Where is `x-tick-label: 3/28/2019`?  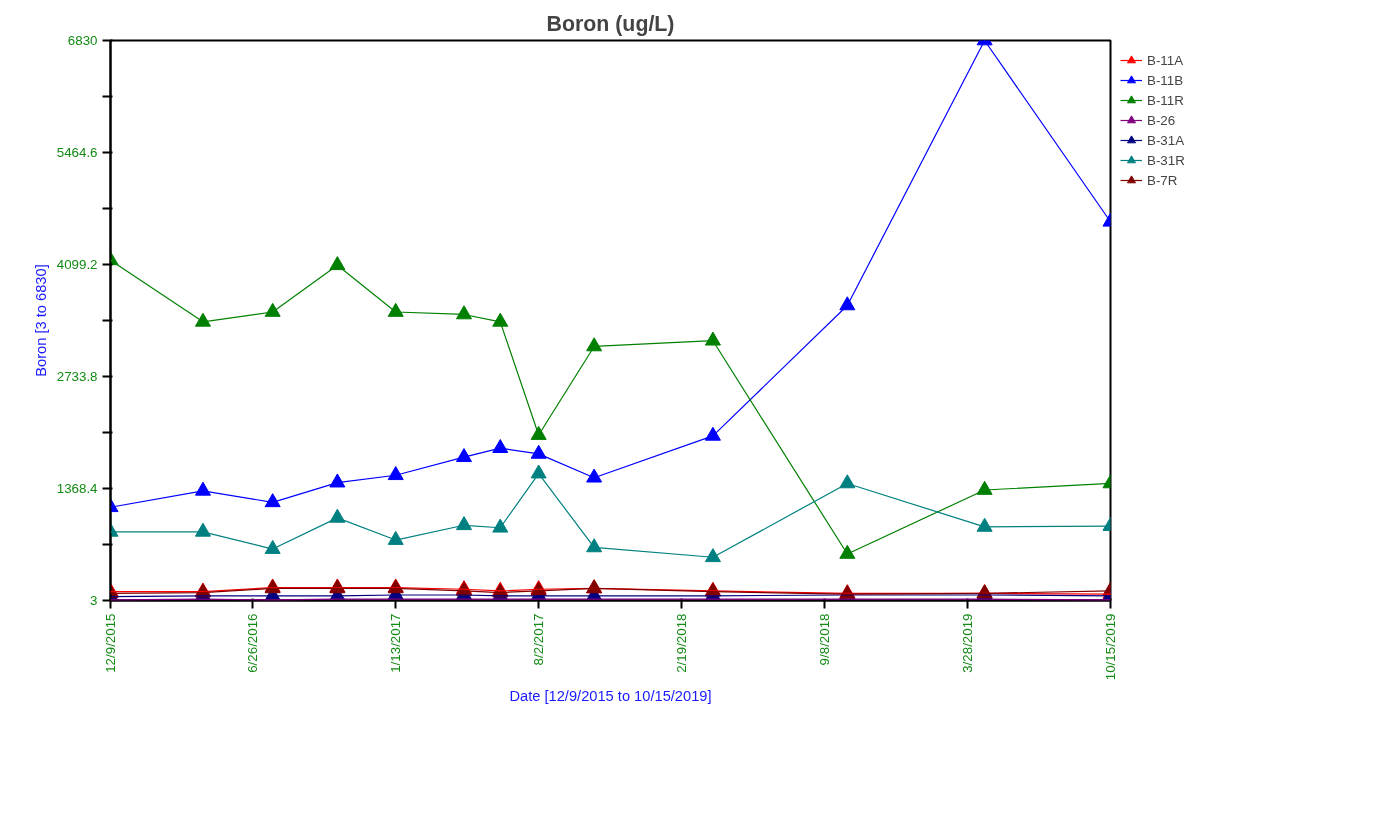 x-tick-label: 3/28/2019 is located at coordinates (968, 643).